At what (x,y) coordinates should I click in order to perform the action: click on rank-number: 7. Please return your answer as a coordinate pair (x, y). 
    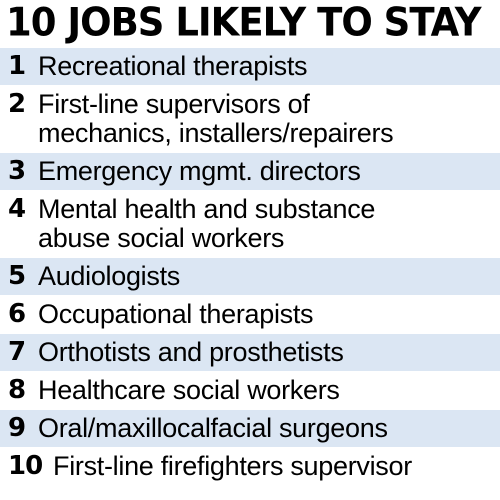
    Looking at the image, I should click on (17, 352).